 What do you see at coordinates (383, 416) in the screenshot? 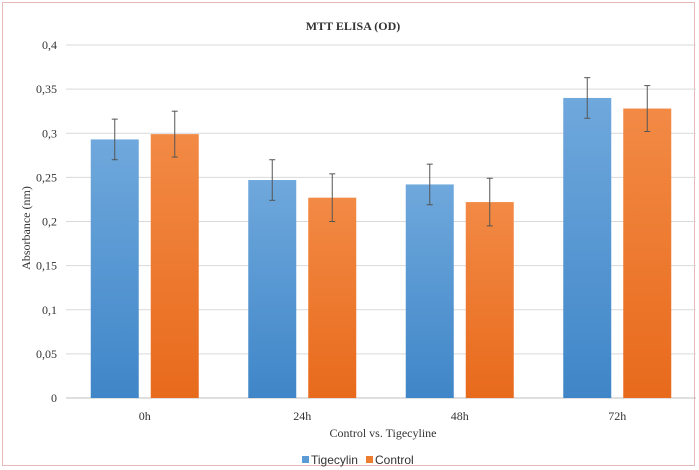
I see `x-tick-labels: 0h 24h 48h 72h` at bounding box center [383, 416].